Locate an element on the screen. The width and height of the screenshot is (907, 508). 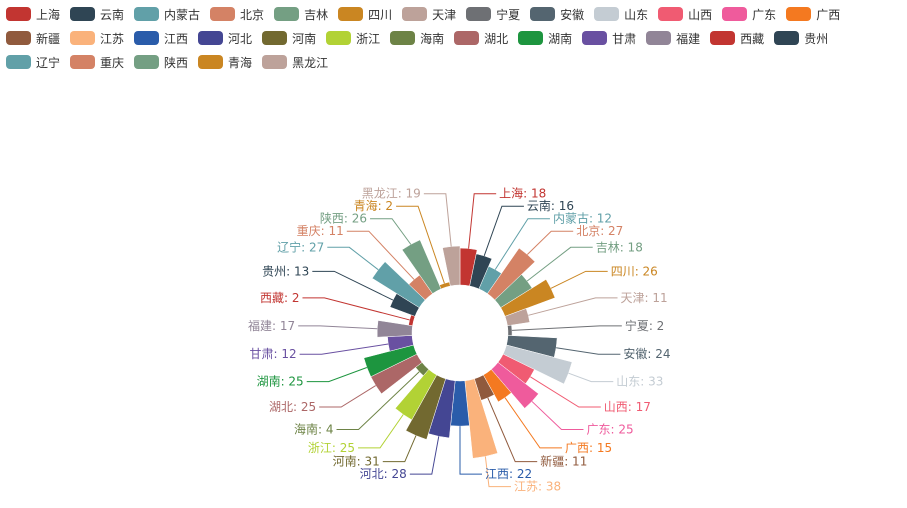
legend-item: 江西 is located at coordinates (161, 38).